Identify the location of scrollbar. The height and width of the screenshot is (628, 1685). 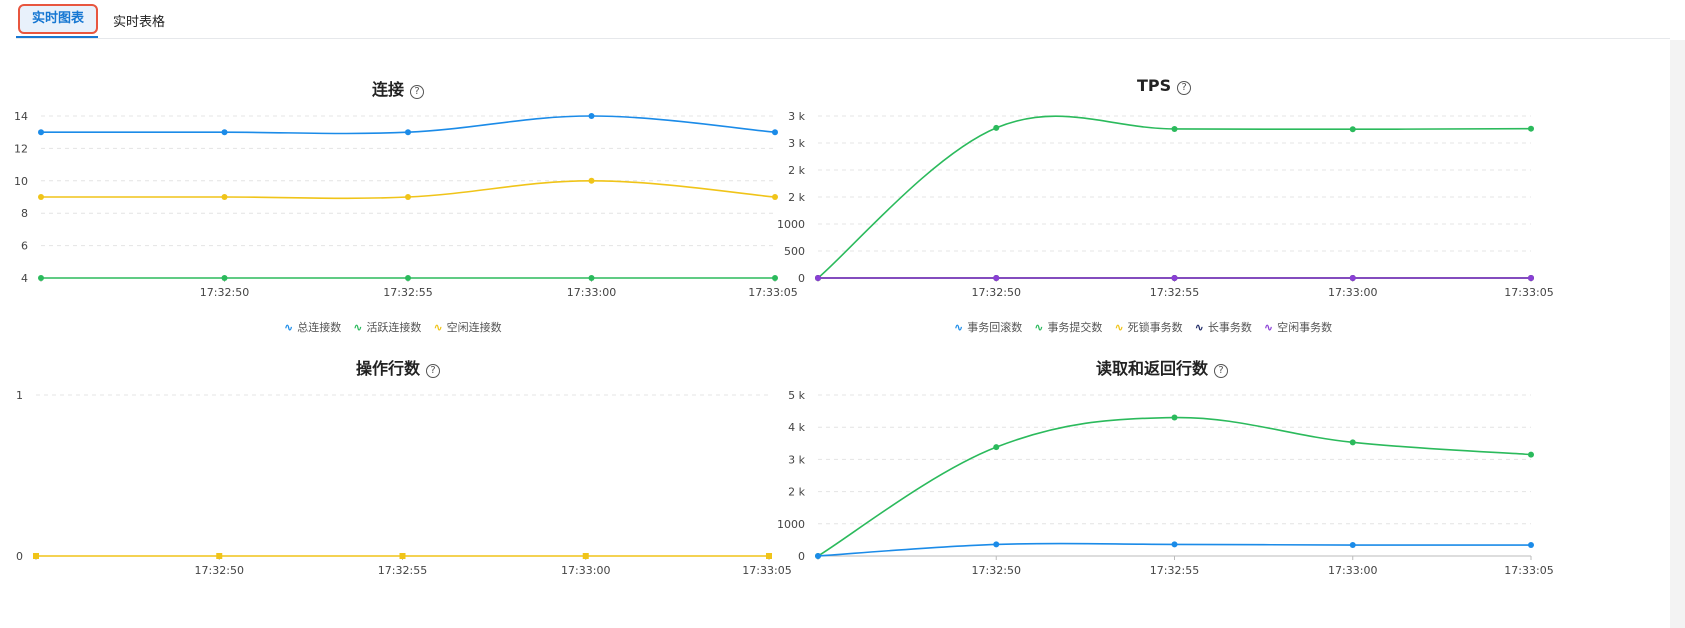
(1677, 334).